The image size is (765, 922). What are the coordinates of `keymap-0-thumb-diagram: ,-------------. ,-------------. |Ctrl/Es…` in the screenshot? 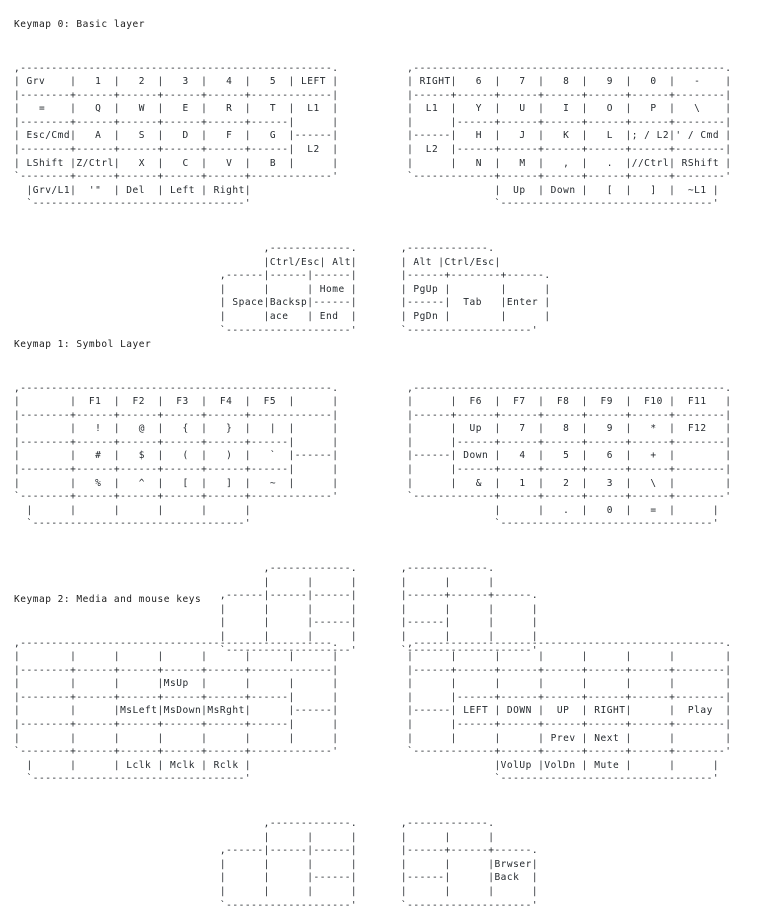 It's located at (385, 289).